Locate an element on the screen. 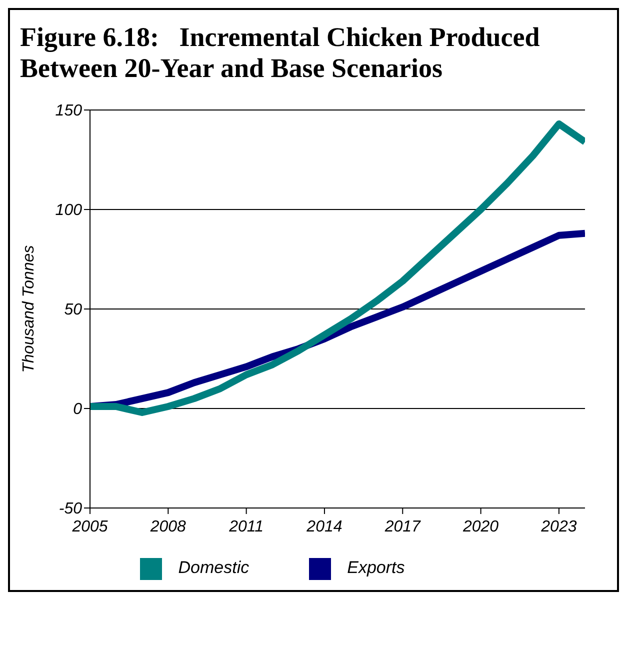  y-tick-label: -50 is located at coordinates (70, 509).